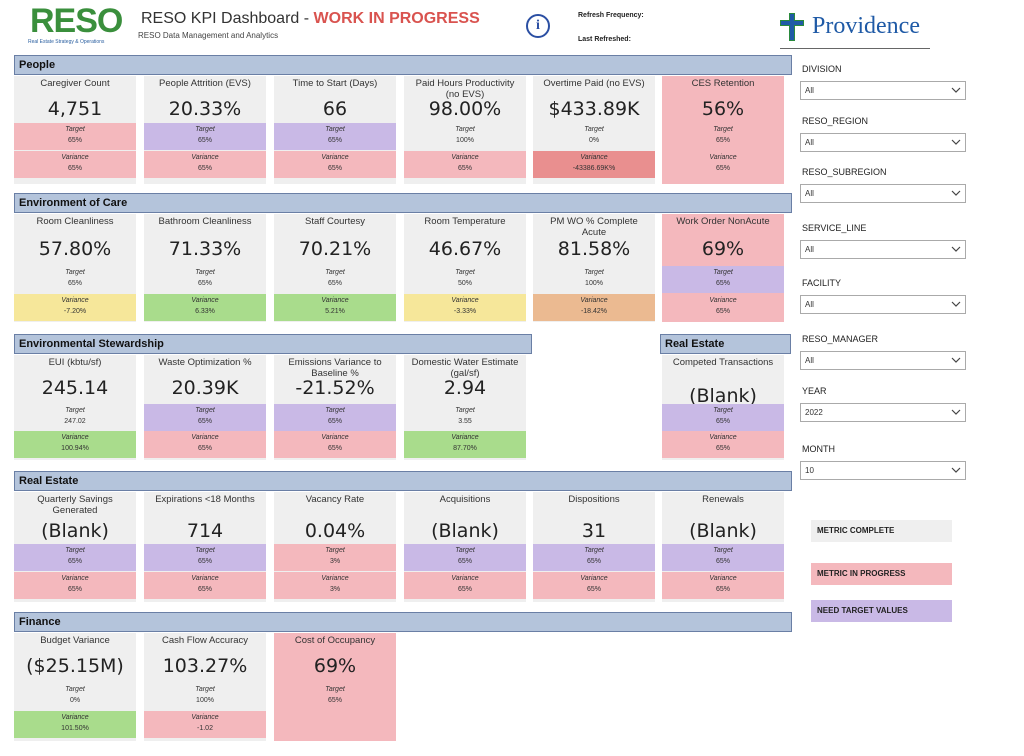  I want to click on kpi-title: Bathroom Cleanliness, so click(205, 221).